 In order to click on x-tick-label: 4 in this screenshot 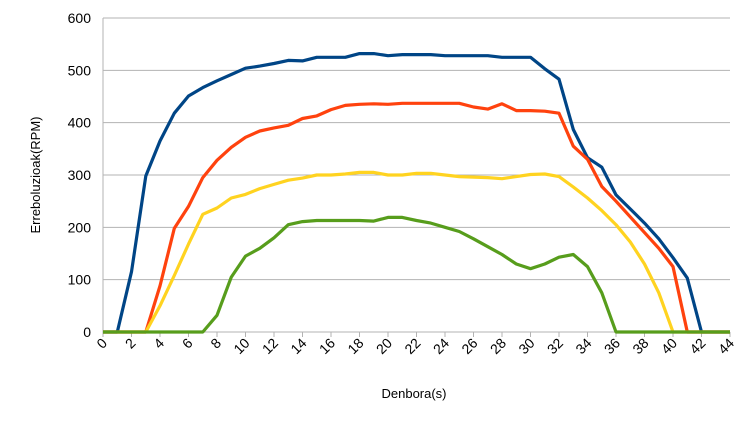, I will do `click(158, 343)`.